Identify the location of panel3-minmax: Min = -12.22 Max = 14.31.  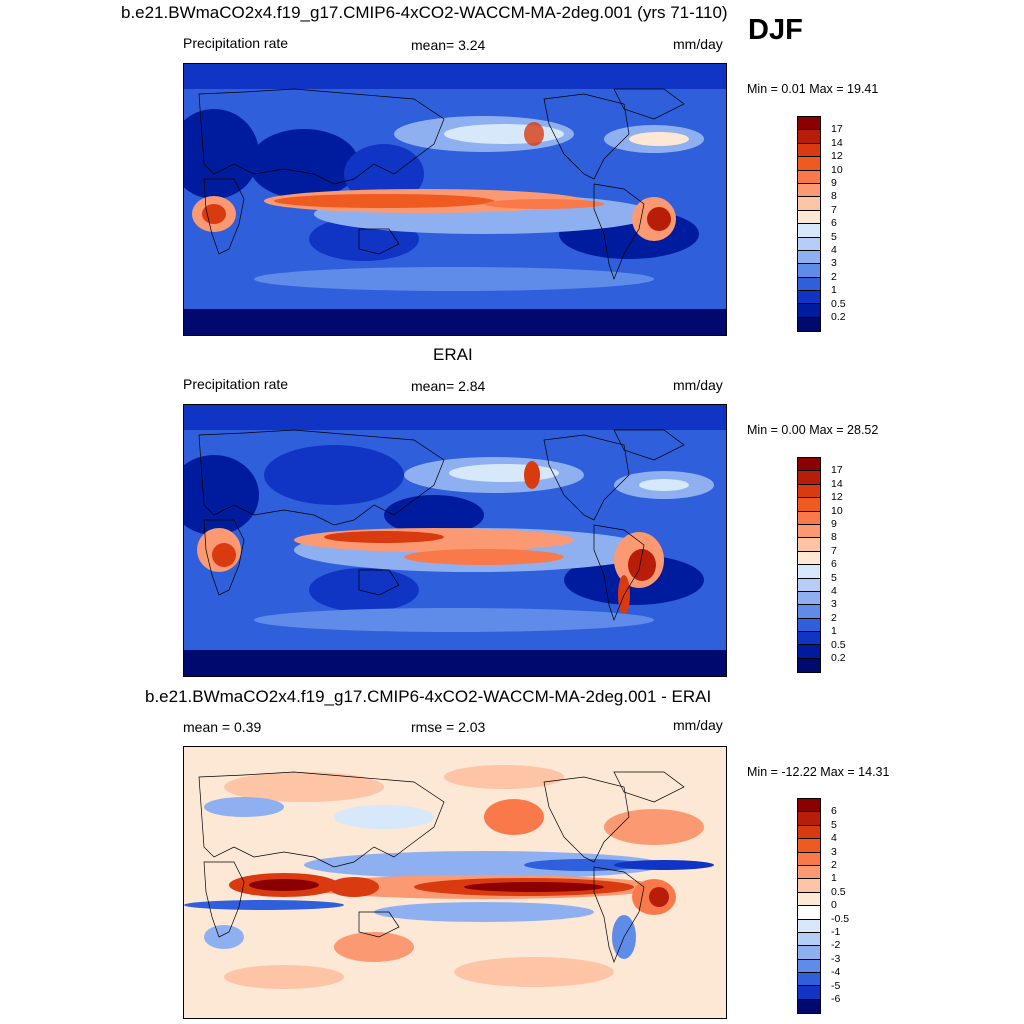
(818, 772).